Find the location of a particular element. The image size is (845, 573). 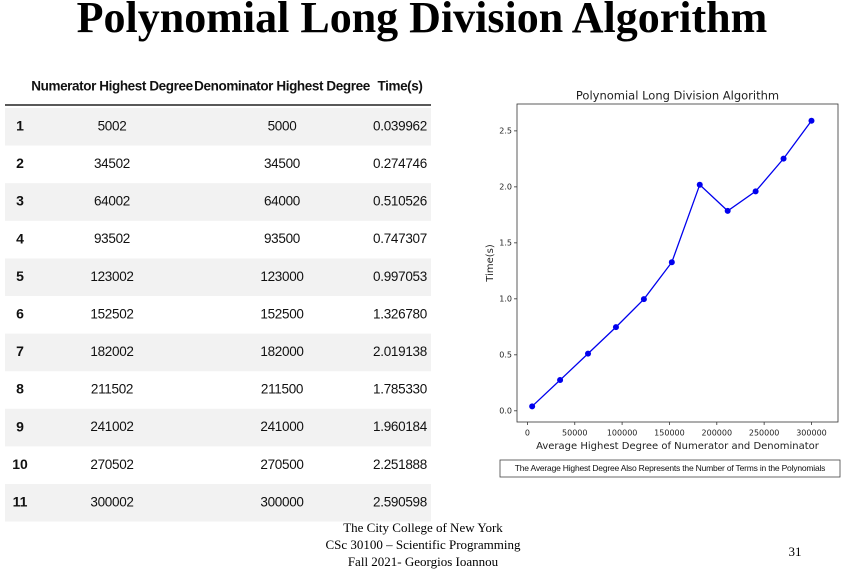

table-cell: 211502 is located at coordinates (112, 389).